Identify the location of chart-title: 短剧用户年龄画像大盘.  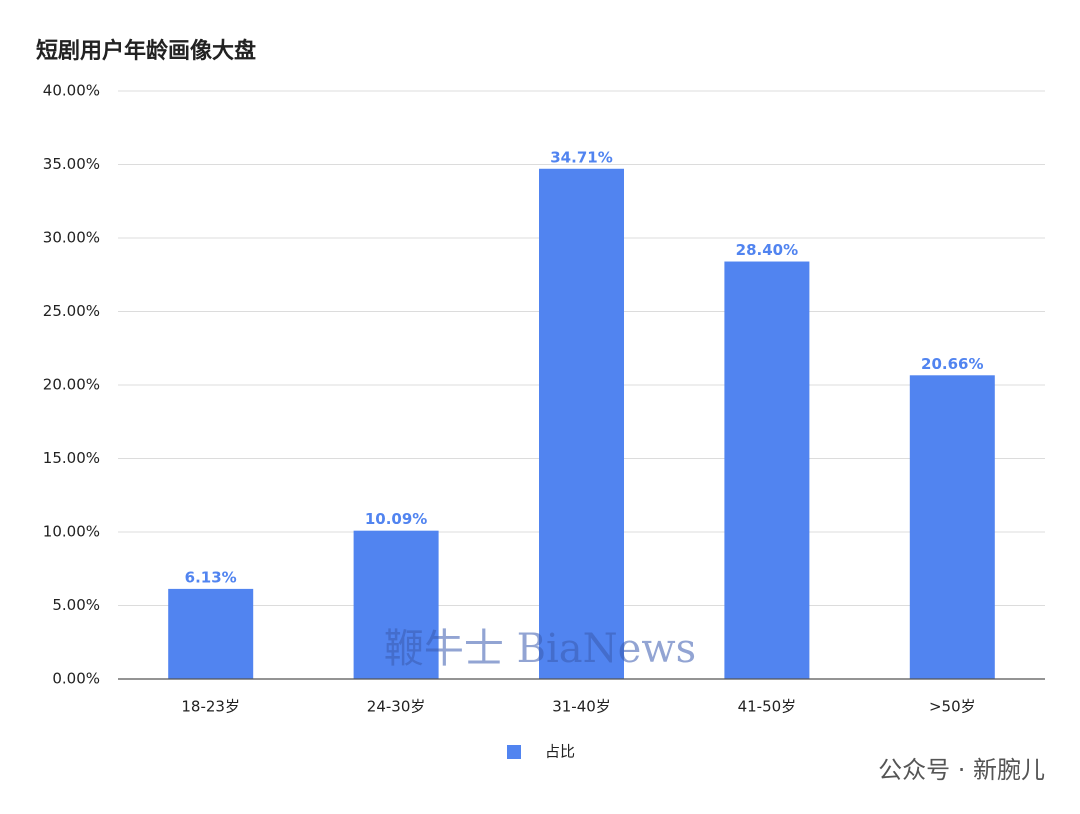
(146, 51).